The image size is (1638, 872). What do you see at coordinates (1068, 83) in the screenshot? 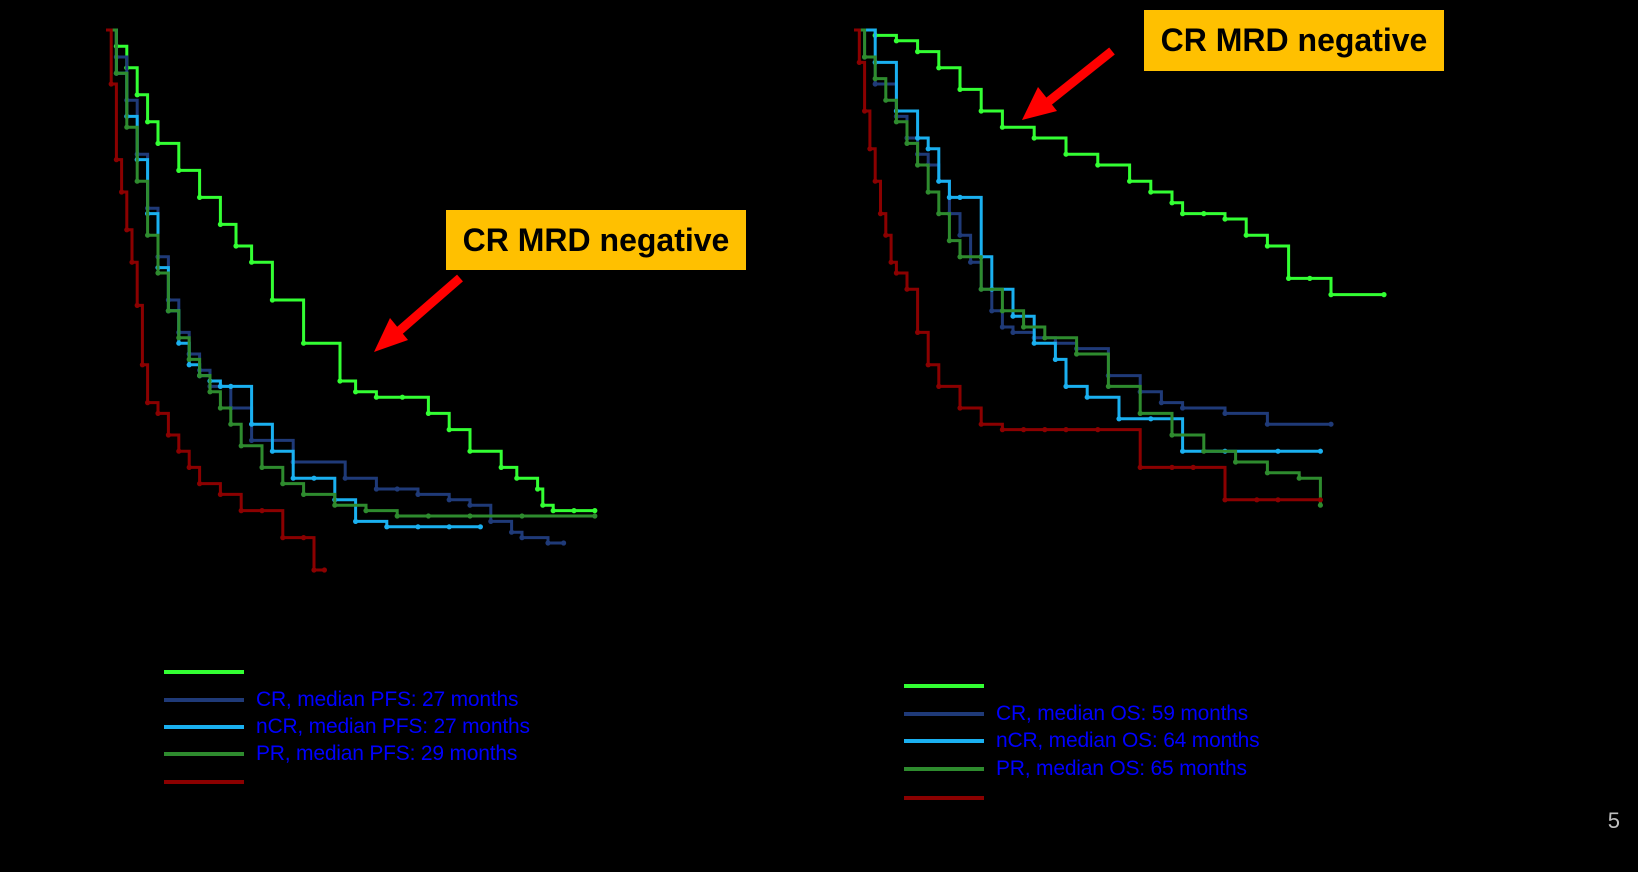
I see `os-arrow` at bounding box center [1068, 83].